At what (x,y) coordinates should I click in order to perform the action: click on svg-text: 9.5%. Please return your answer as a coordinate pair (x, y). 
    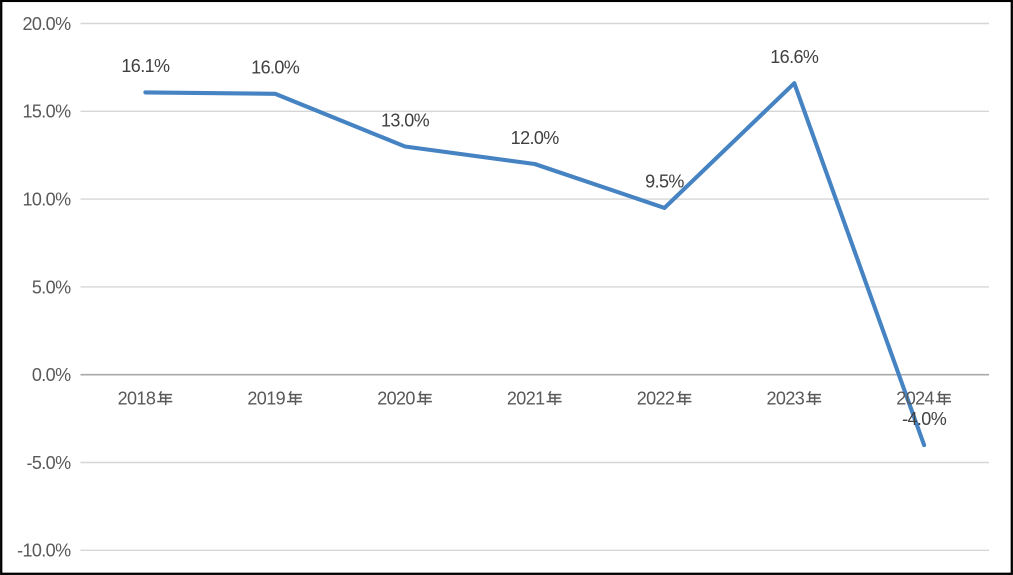
    Looking at the image, I should click on (664, 182).